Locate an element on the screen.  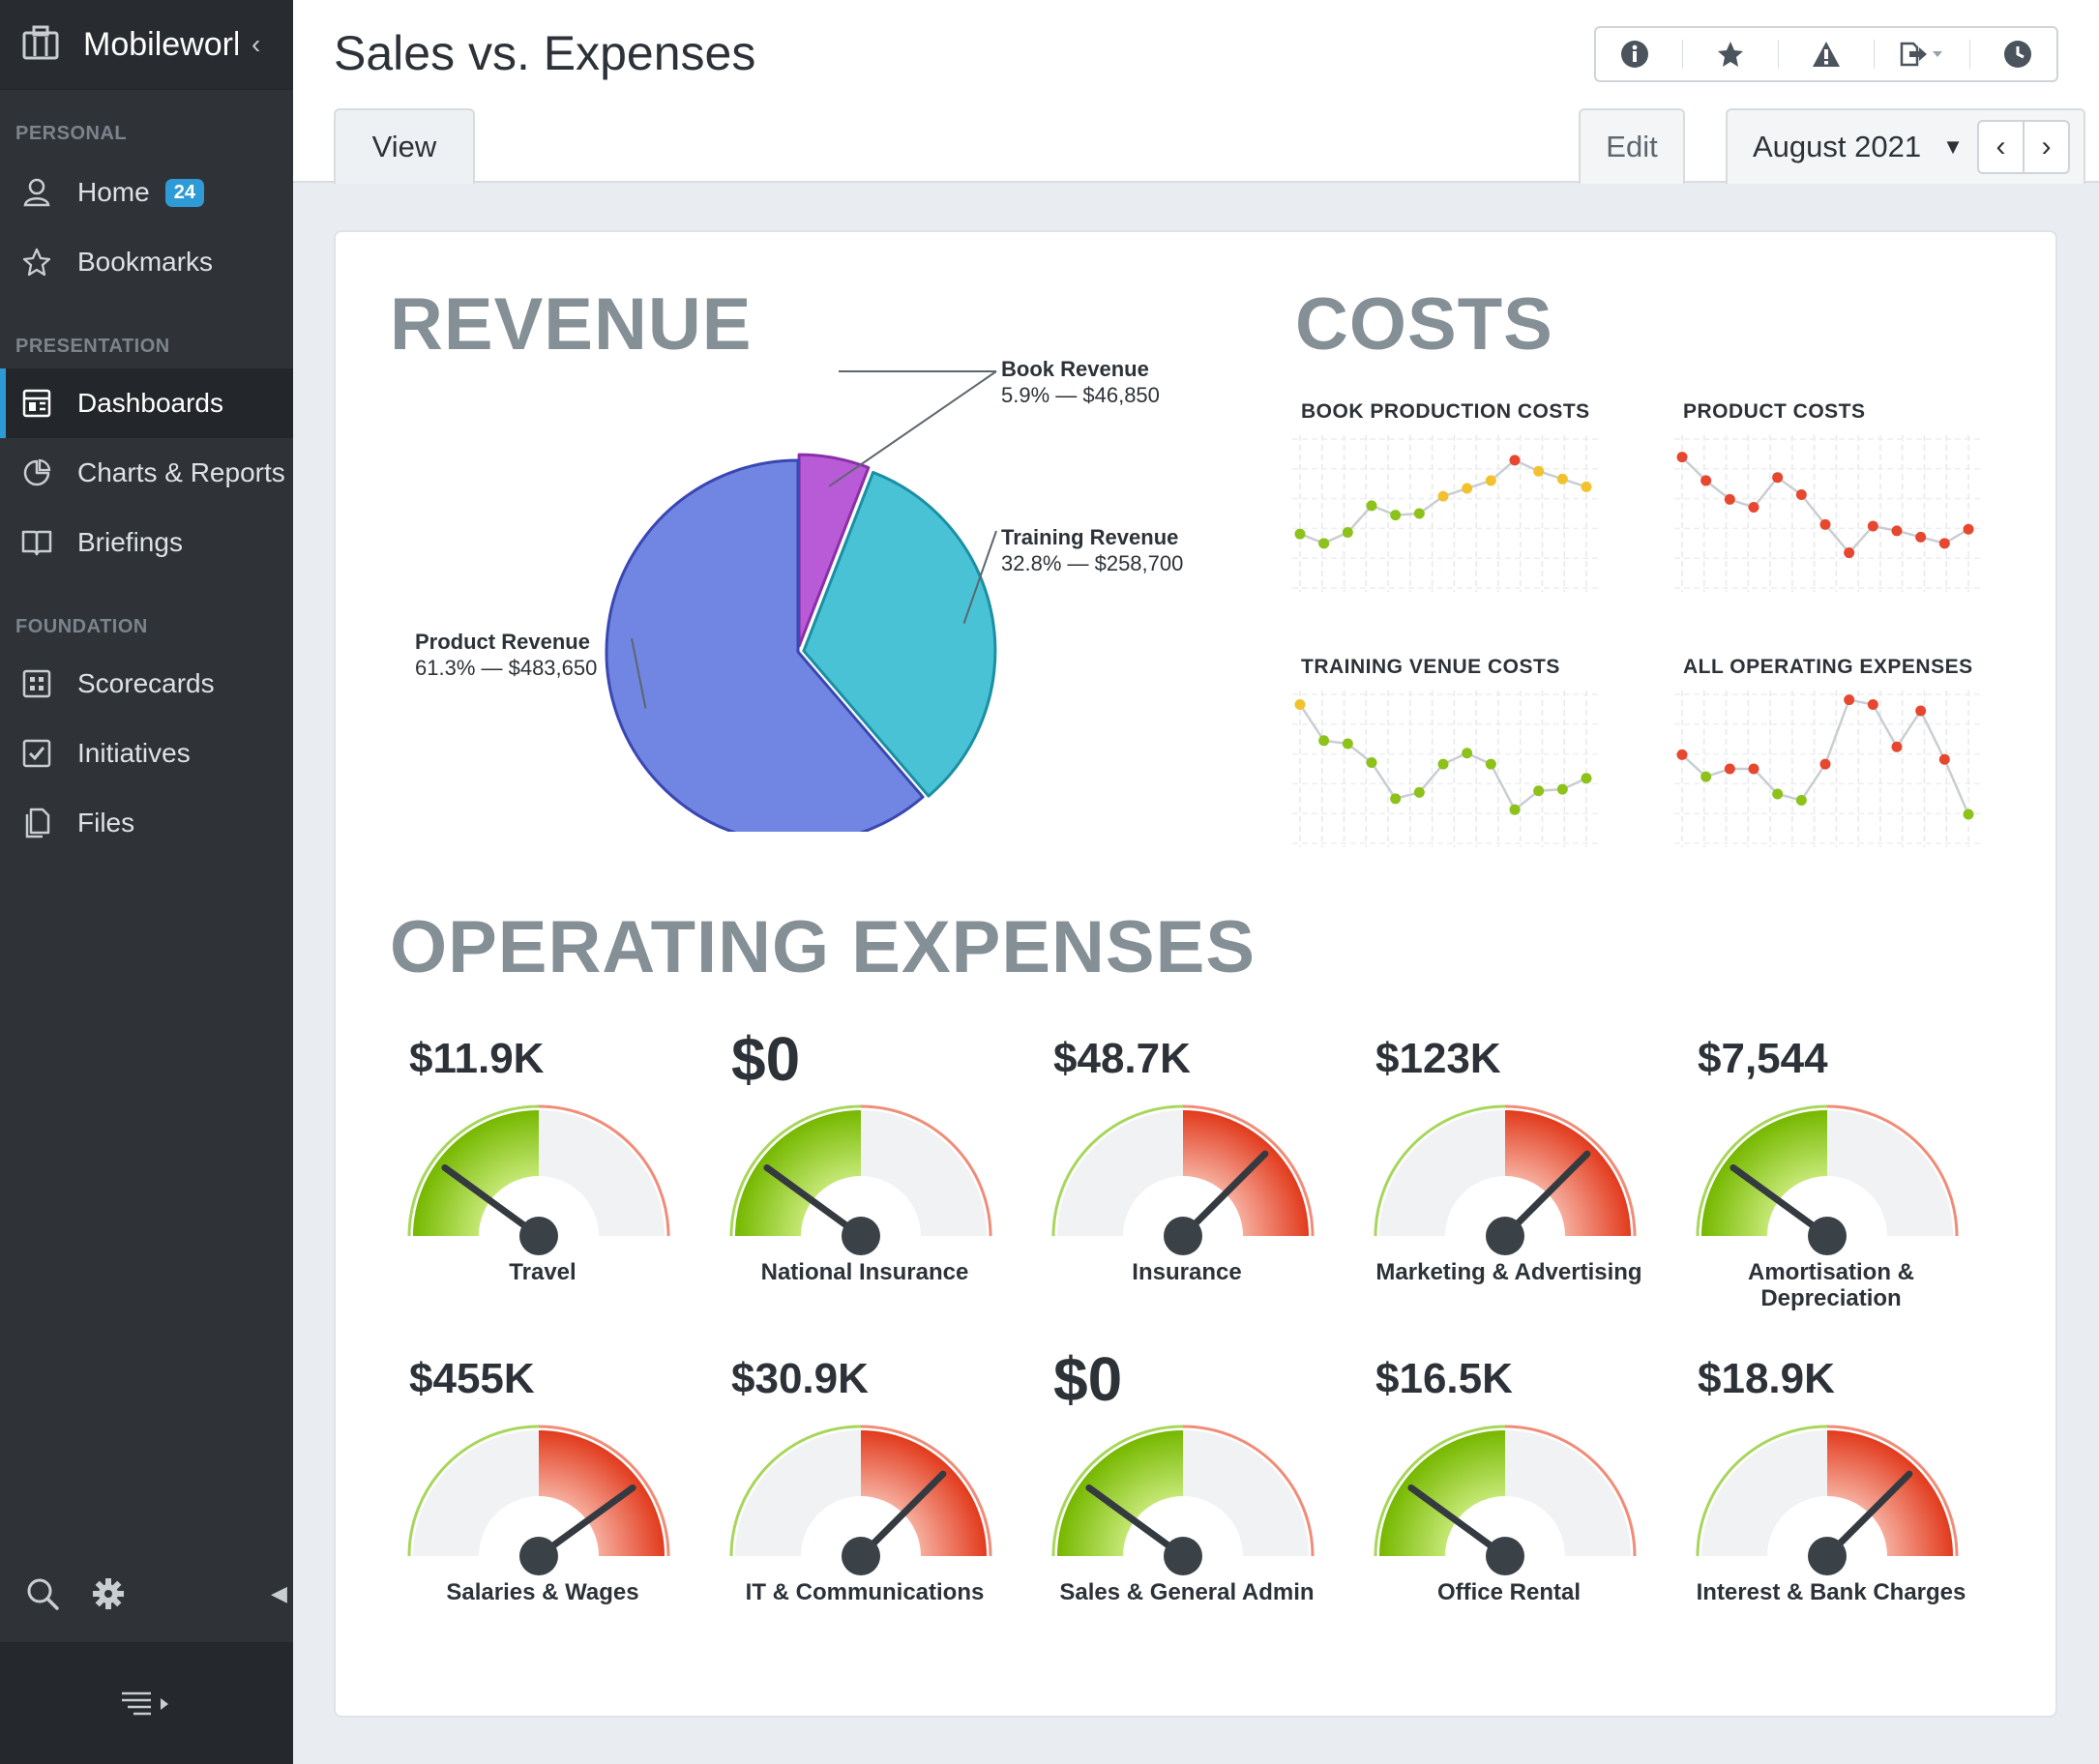
collapse-left-icon: ◀ is located at coordinates (279, 1593).